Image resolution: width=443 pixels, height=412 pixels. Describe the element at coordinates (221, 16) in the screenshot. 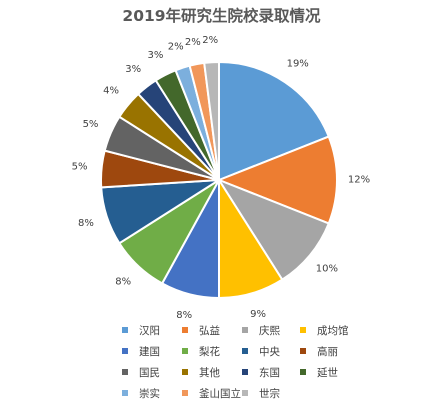

I see `chart-title: 2019年研究生院校录取情况` at that location.